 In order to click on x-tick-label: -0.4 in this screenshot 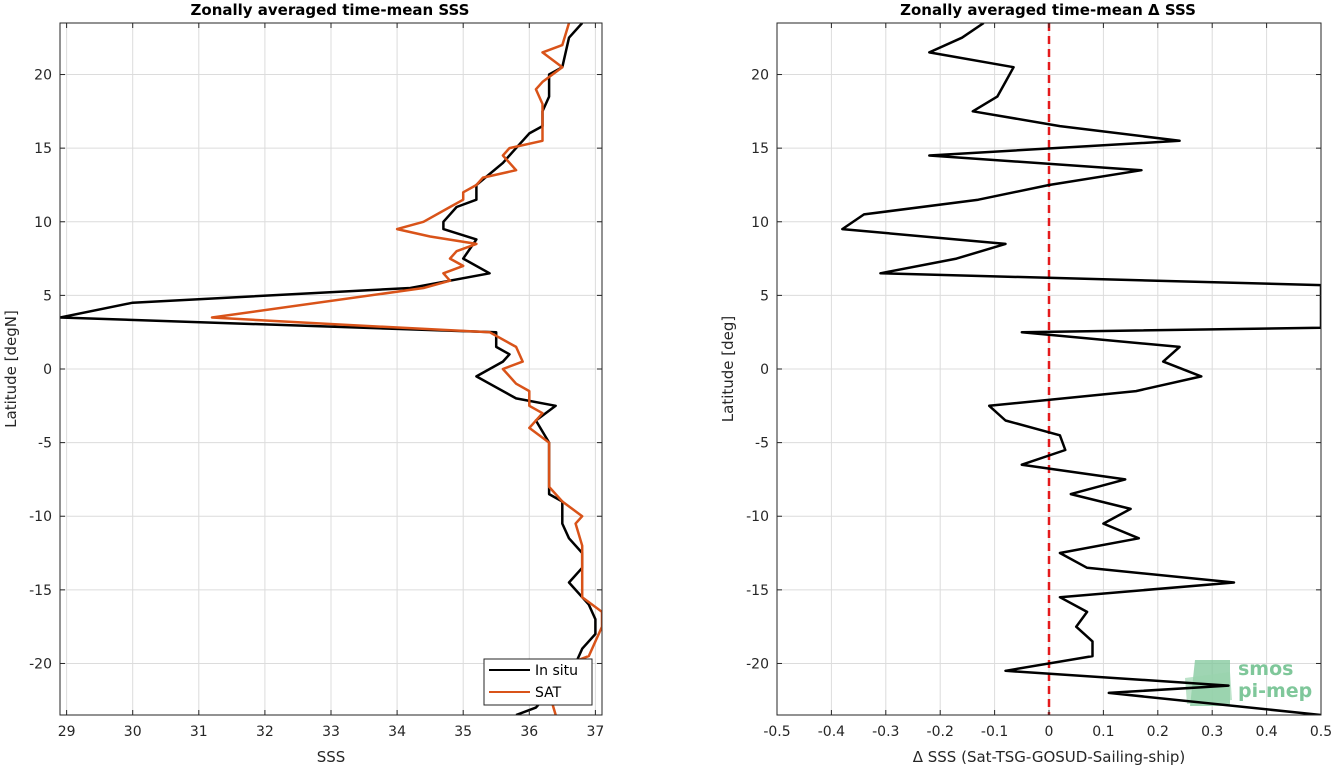, I will do `click(831, 732)`.